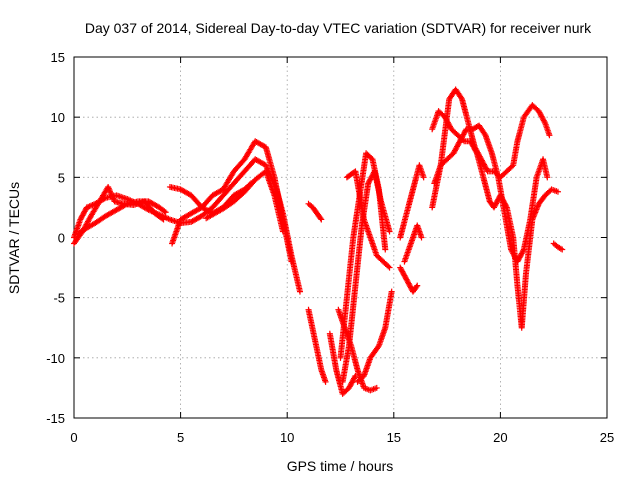 The height and width of the screenshot is (480, 640). What do you see at coordinates (180, 437) in the screenshot?
I see `x-tick-label: 5` at bounding box center [180, 437].